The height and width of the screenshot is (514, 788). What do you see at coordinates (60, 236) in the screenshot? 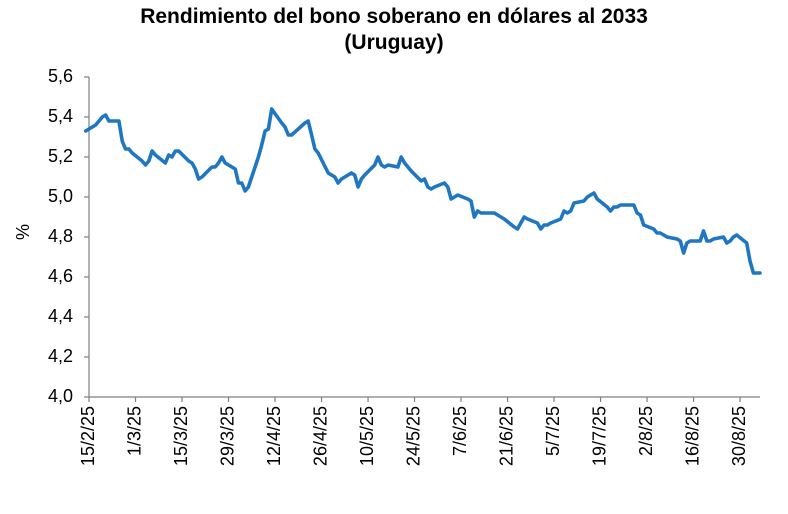
I see `y-tick-label: 4,8` at bounding box center [60, 236].